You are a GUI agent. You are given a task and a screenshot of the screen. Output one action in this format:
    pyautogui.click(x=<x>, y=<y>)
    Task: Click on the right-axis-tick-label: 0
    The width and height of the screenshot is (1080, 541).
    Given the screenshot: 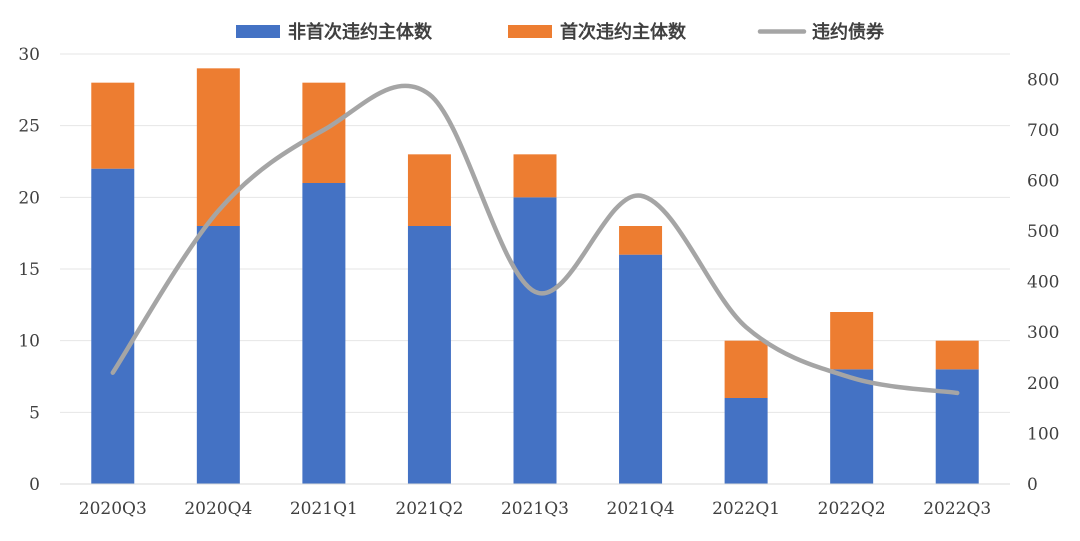 What is the action you would take?
    pyautogui.click(x=1032, y=485)
    